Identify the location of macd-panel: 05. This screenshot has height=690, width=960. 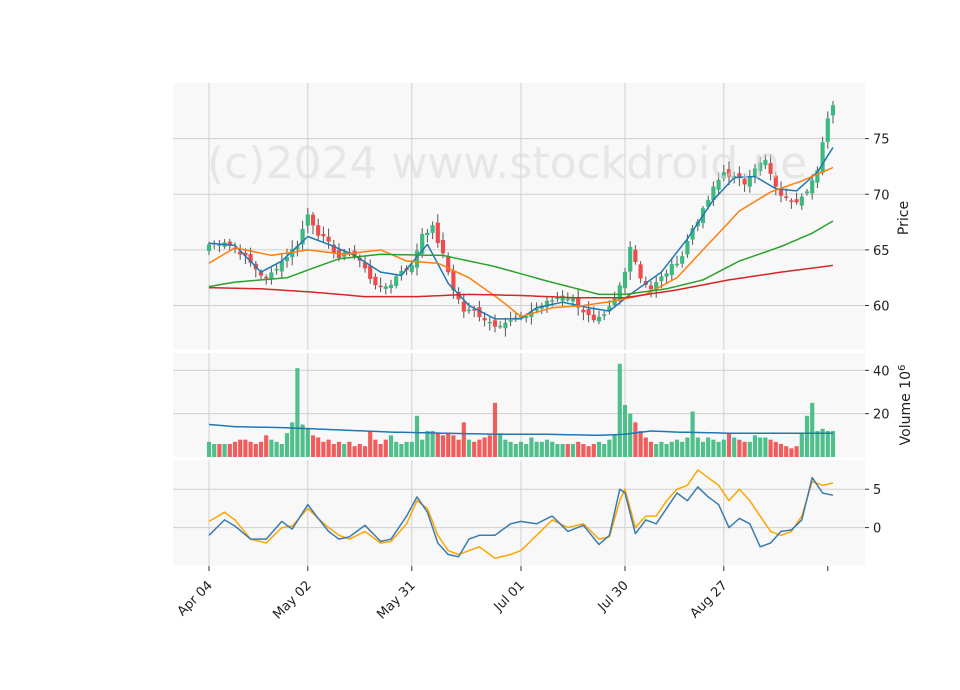
(527, 513).